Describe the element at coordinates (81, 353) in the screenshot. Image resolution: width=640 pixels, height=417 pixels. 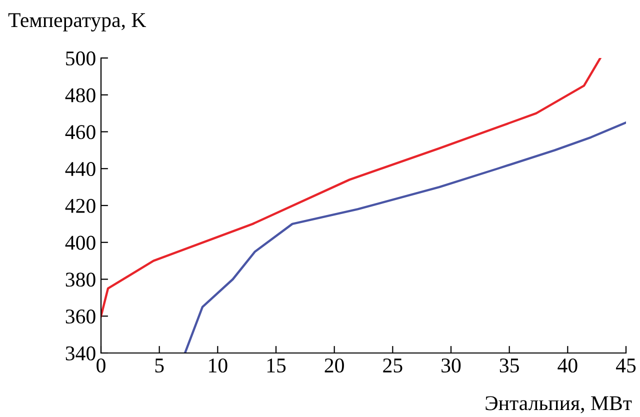
I see `y-tick-label: 340` at that location.